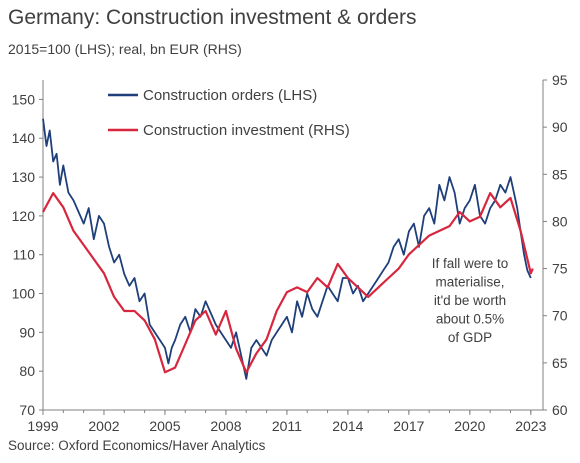 This screenshot has height=463, width=580. What do you see at coordinates (246, 130) in the screenshot?
I see `legend-label: Construction investment (RHS)` at bounding box center [246, 130].